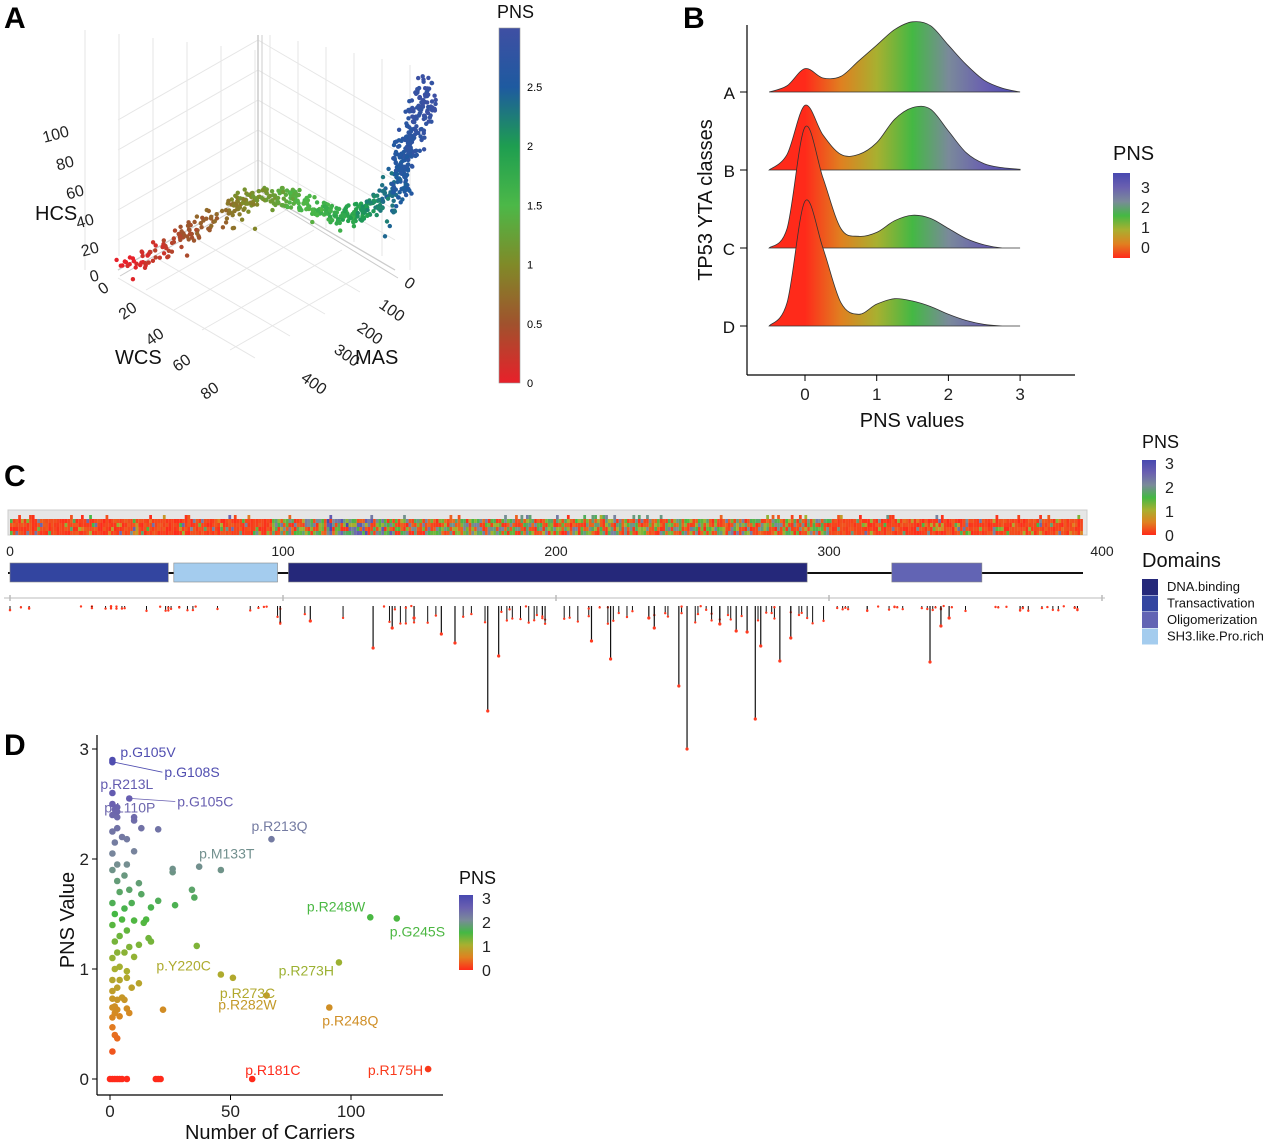 The image size is (1280, 1141). What do you see at coordinates (1203, 586) in the screenshot?
I see `c-domain-legend-label: DNA.binding` at bounding box center [1203, 586].